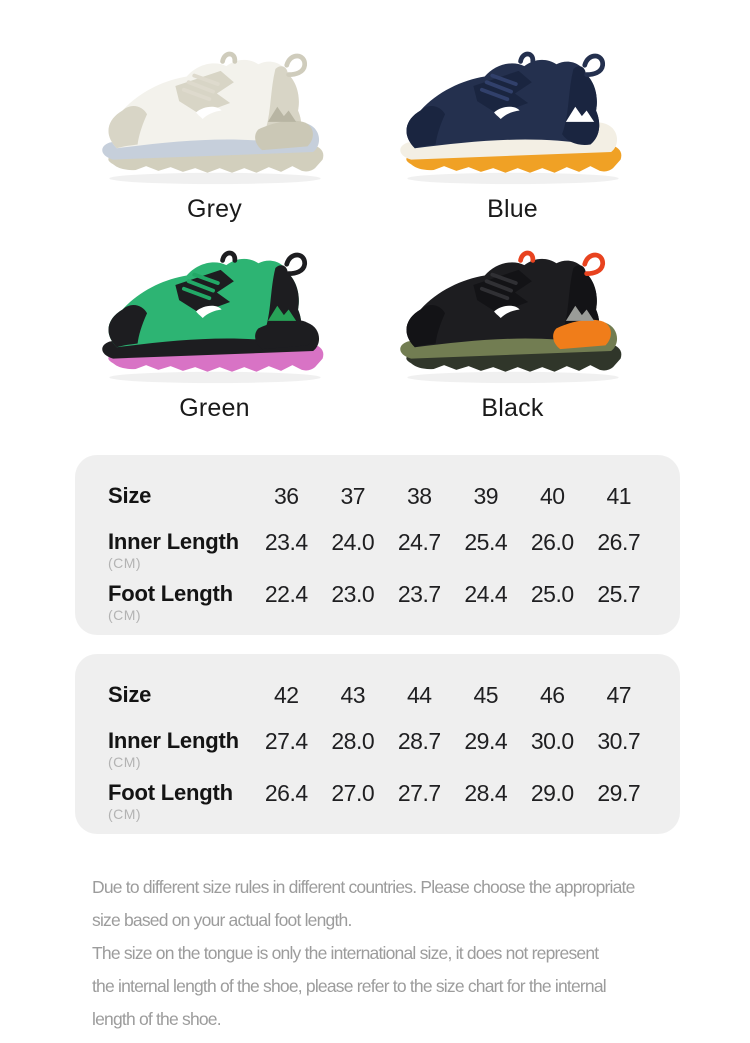 This screenshot has height=1043, width=750. Describe the element at coordinates (619, 496) in the screenshot. I see `size-value: 41` at that location.